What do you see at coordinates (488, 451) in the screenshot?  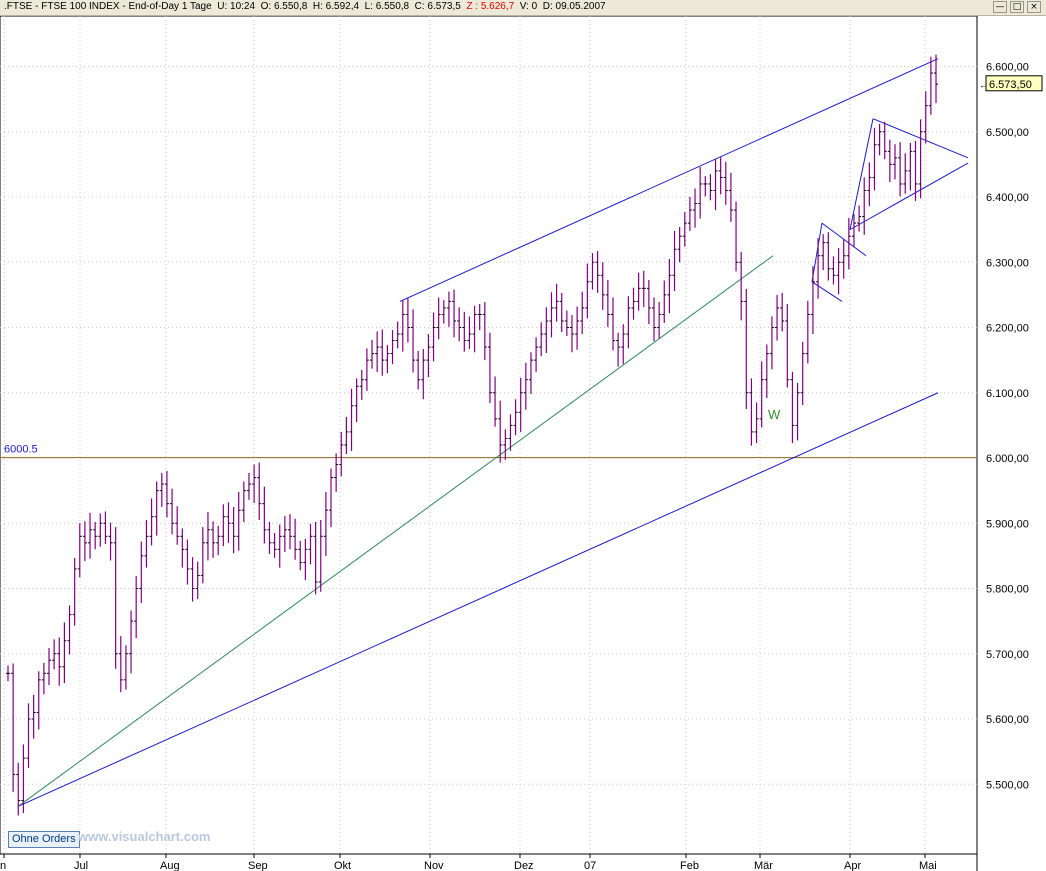 I see `horizontal-level-line: 6000.5` at bounding box center [488, 451].